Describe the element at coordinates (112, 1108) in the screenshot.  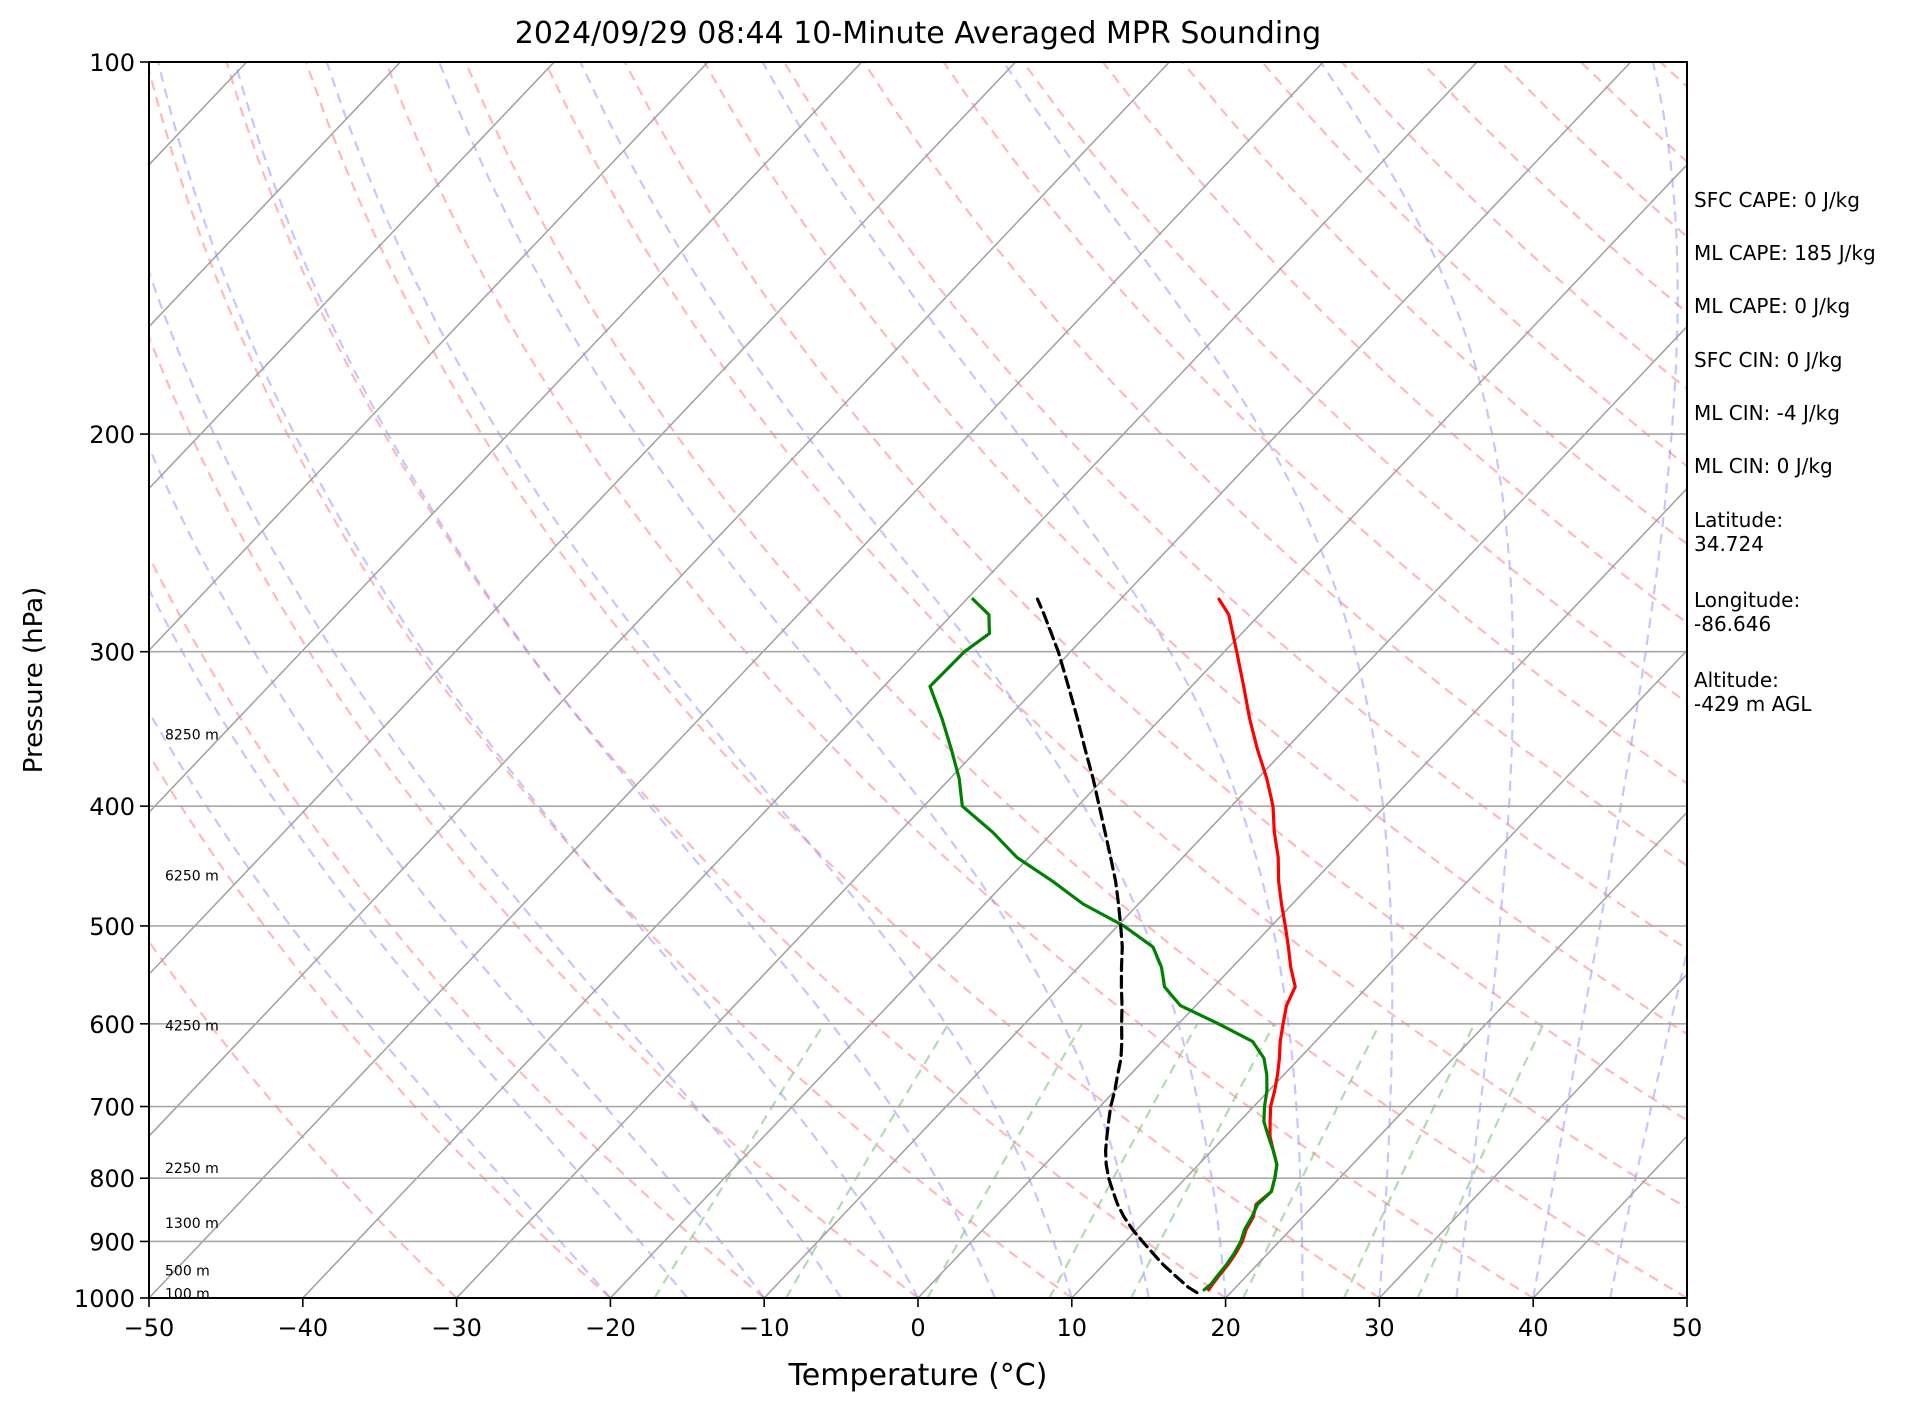
I see `y-tick-label: 700` at that location.